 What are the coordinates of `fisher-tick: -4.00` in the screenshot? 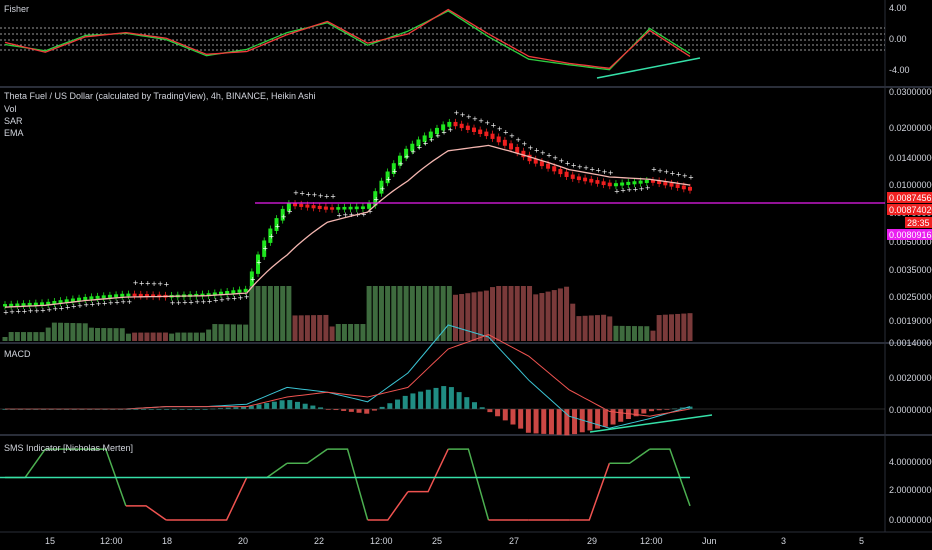 It's located at (899, 70).